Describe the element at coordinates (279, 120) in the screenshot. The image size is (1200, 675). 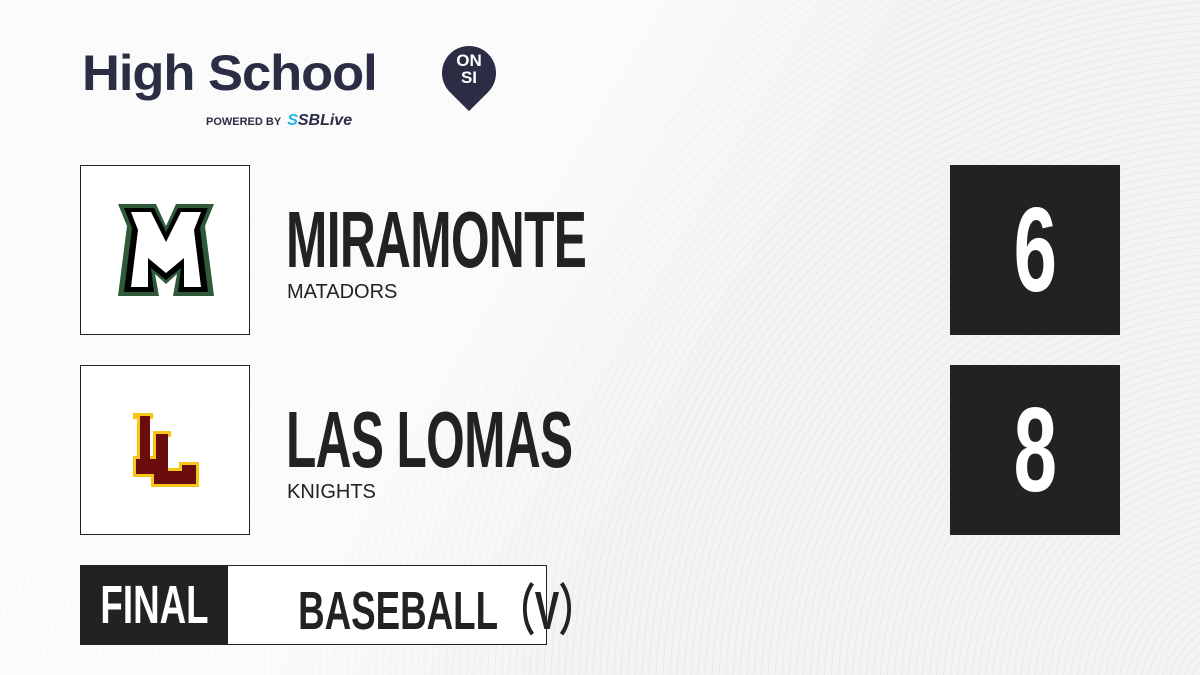
I see `powered-by: POWERED BY SSBLive` at that location.